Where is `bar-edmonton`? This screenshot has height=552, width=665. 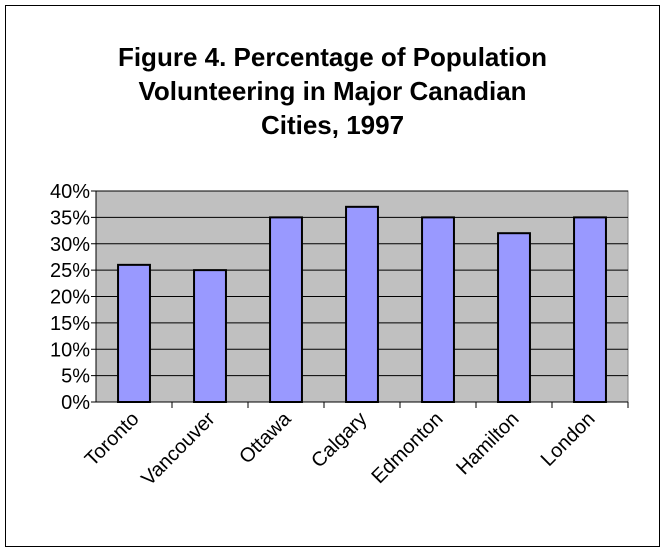
bar-edmonton is located at coordinates (438, 309).